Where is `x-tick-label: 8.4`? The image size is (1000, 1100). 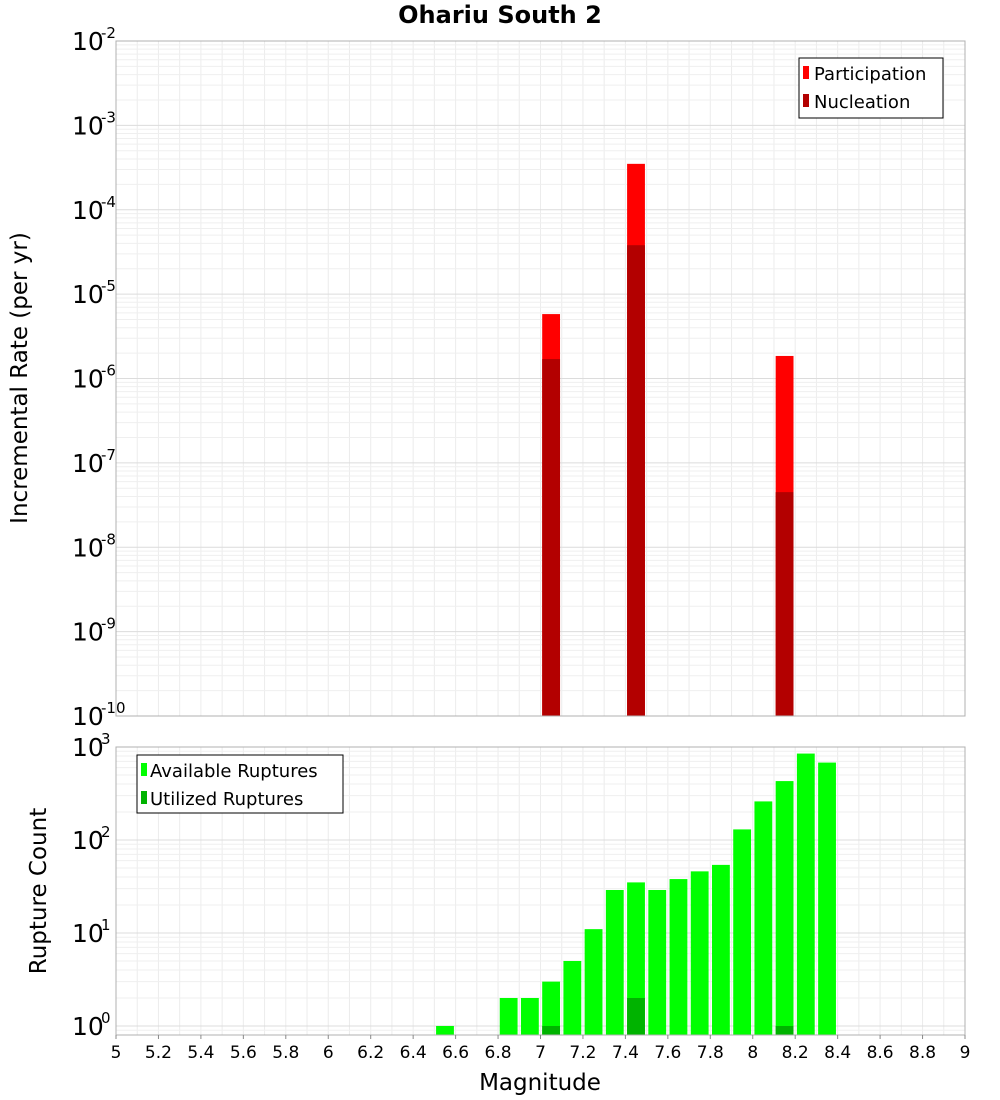 x-tick-label: 8.4 is located at coordinates (837, 1053).